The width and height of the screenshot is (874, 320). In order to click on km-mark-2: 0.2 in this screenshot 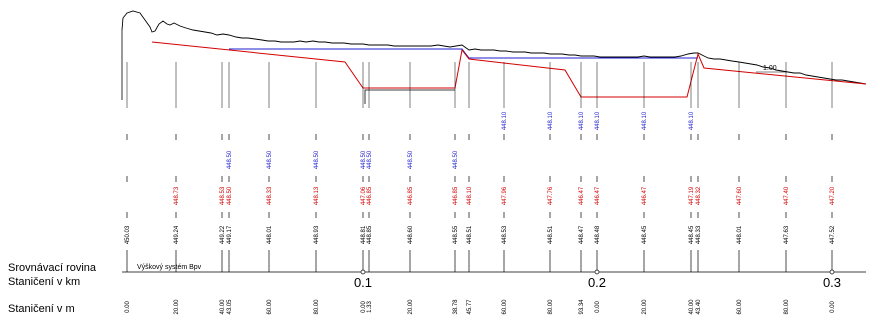, I will do `click(597, 279)`.